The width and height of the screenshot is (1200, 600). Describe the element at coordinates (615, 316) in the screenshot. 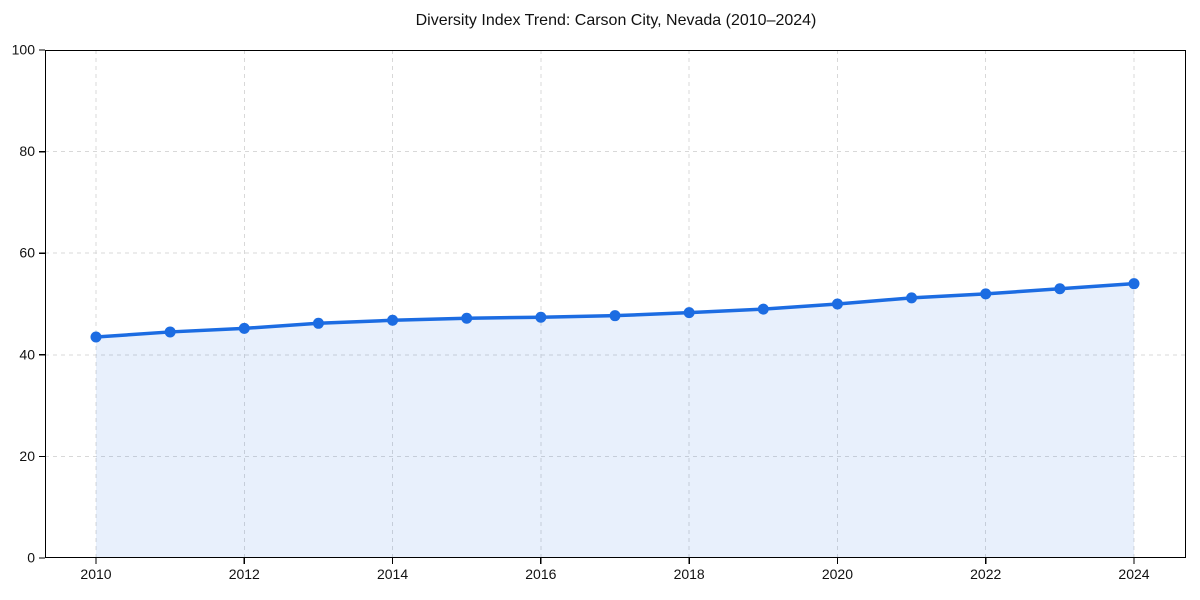

I see `data-point-2017` at that location.